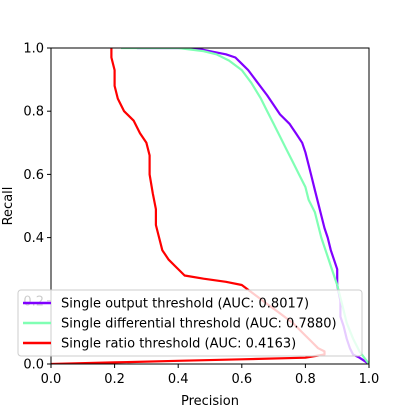  Describe the element at coordinates (369, 379) in the screenshot. I see `x-tick-label: 1.0` at that location.